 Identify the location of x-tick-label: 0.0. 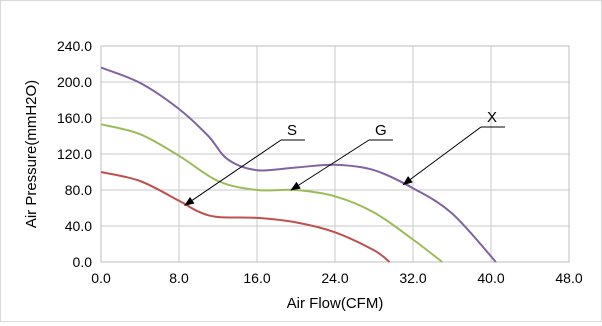
(101, 278).